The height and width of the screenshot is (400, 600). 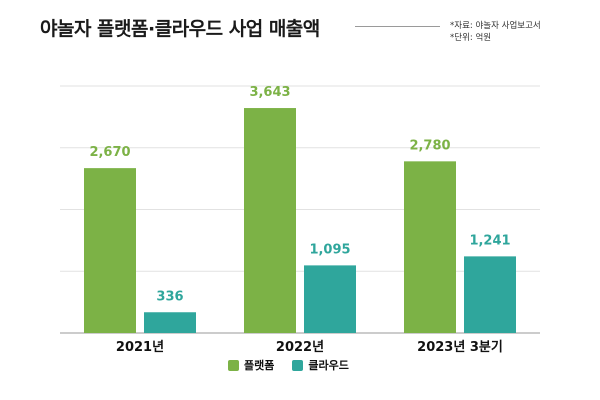 I want to click on legend-item-platform: 플랫폼, so click(x=251, y=365).